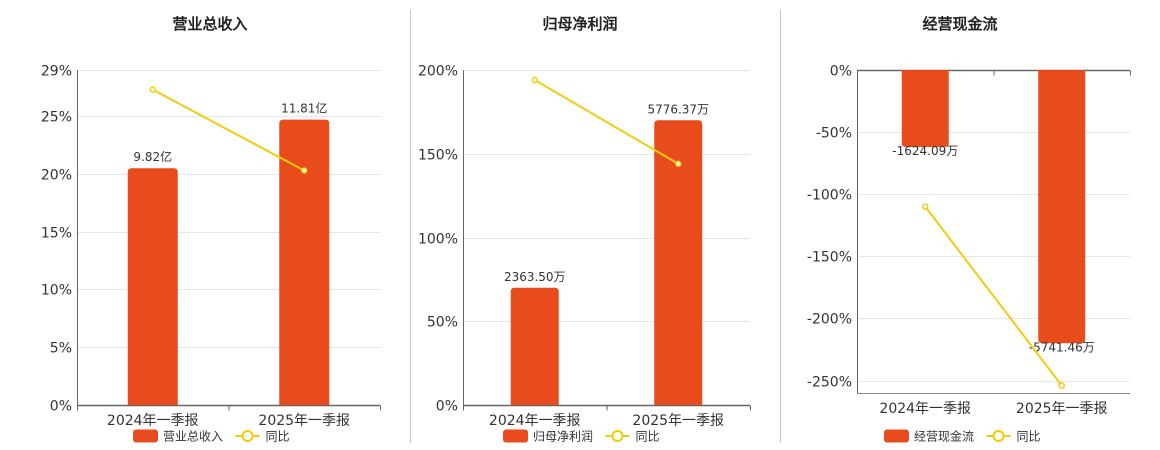 The width and height of the screenshot is (1160, 450). Describe the element at coordinates (56, 176) in the screenshot. I see `y-tick-label: 20%` at that location.